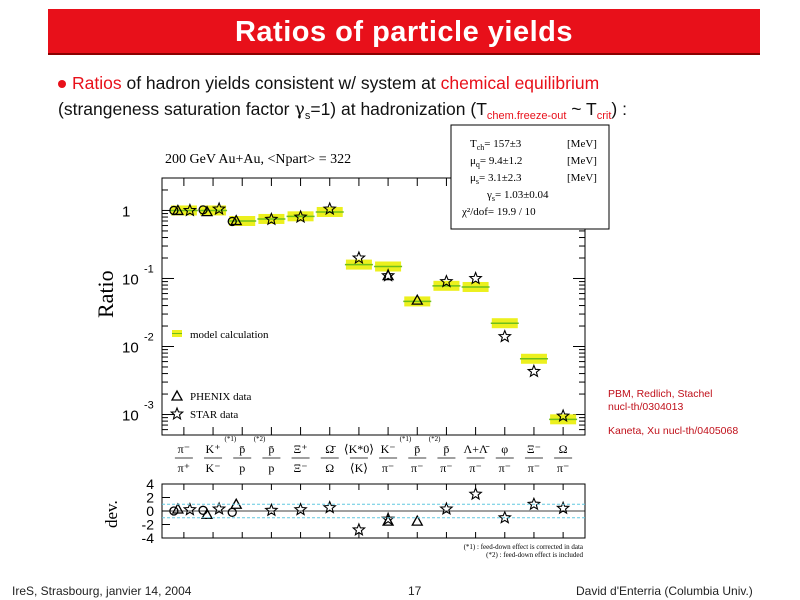 The height and width of the screenshot is (600, 800). I want to click on legend-phenix-marker, so click(177, 395).